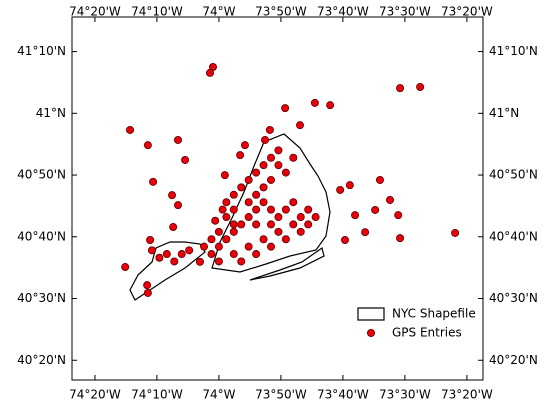 This screenshot has width=550, height=414. Describe the element at coordinates (513, 298) in the screenshot. I see `y-tick-label-right: 40°30'N` at that location.